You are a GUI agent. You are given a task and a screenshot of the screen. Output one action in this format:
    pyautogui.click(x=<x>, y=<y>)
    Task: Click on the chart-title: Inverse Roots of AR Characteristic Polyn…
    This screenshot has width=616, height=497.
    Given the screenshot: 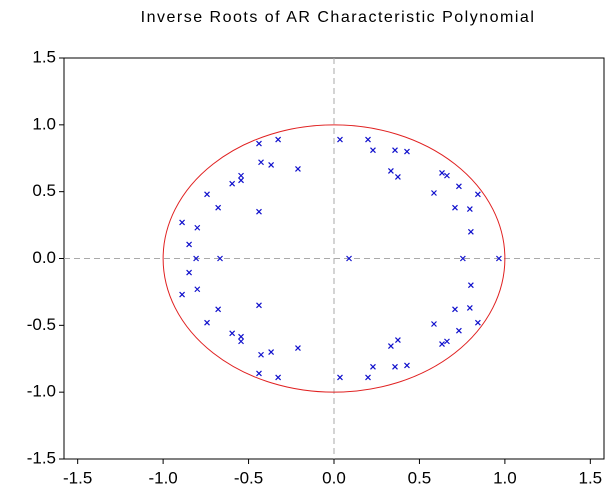 What is the action you would take?
    pyautogui.click(x=338, y=17)
    